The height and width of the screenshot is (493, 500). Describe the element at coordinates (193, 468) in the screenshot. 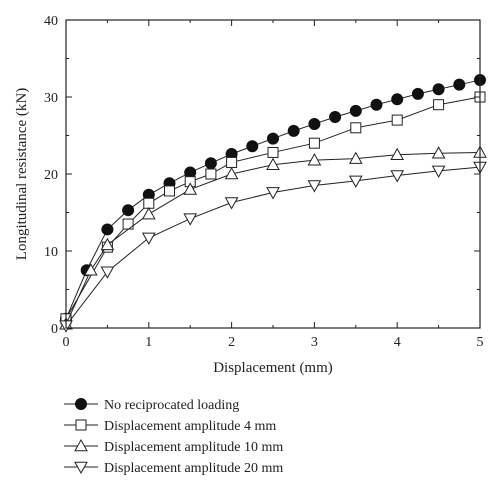

I see `legend-label: Displacement amplitude 20 mm` at that location.